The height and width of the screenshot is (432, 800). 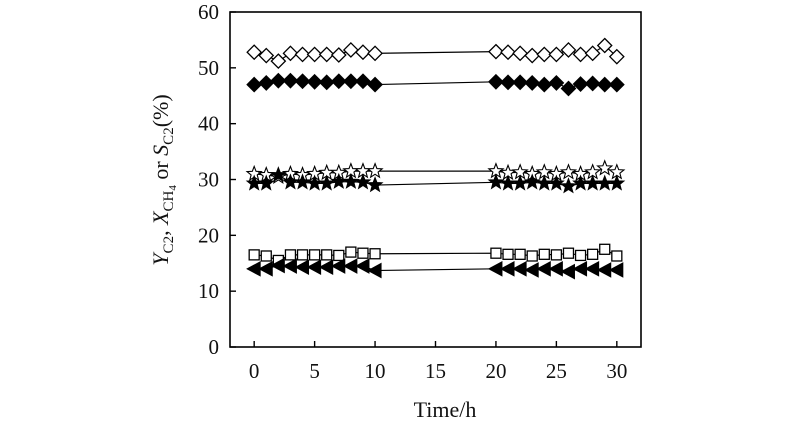 What do you see at coordinates (375, 371) in the screenshot?
I see `x-tick-label: 10` at bounding box center [375, 371].